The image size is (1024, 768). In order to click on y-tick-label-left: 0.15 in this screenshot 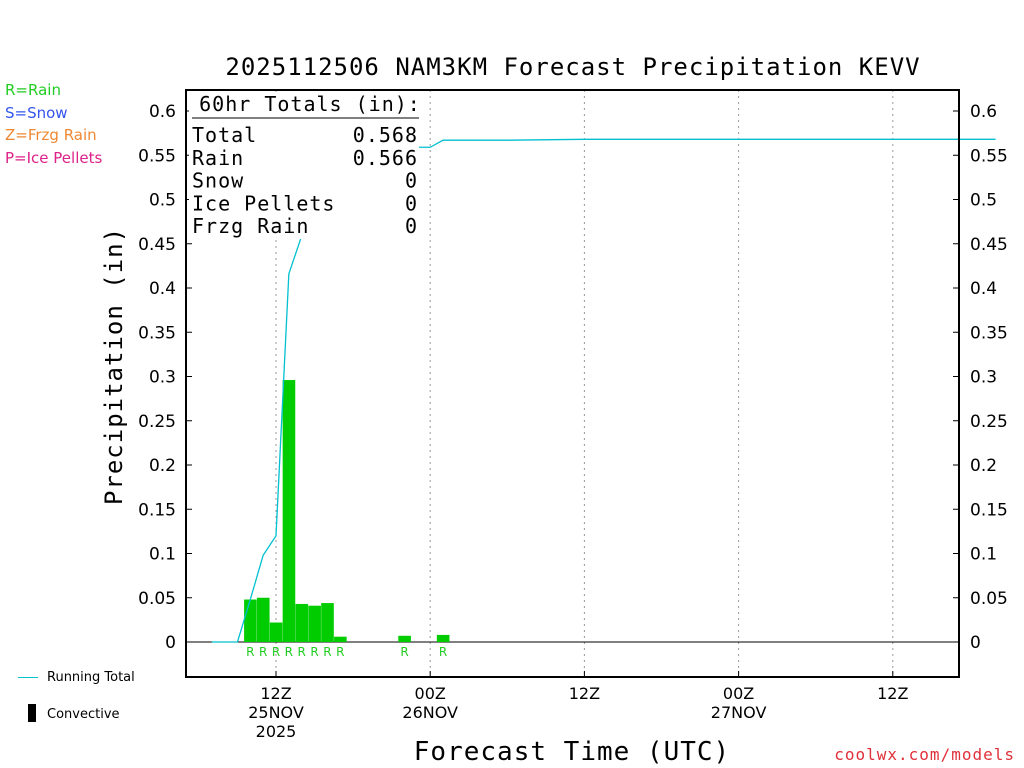, I will do `click(157, 510)`.